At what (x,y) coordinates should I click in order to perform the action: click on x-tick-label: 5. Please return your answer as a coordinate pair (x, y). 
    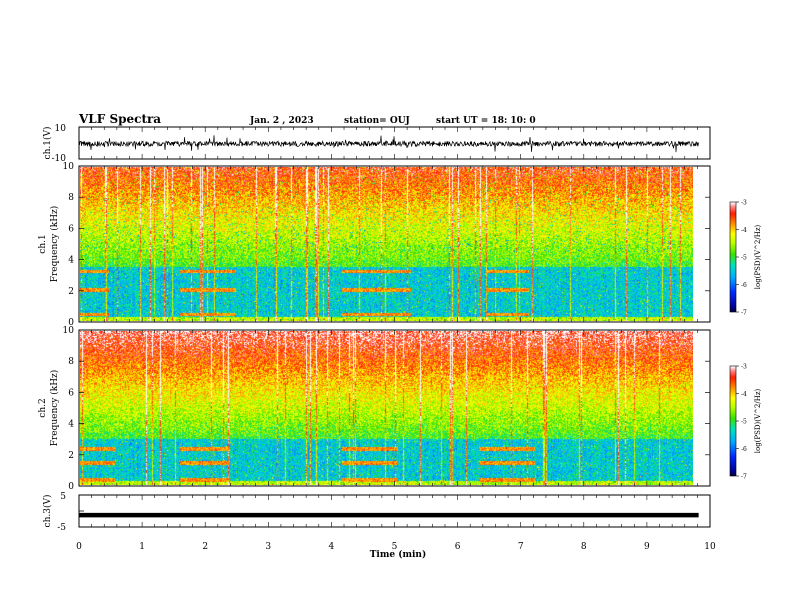
    Looking at the image, I should click on (395, 547).